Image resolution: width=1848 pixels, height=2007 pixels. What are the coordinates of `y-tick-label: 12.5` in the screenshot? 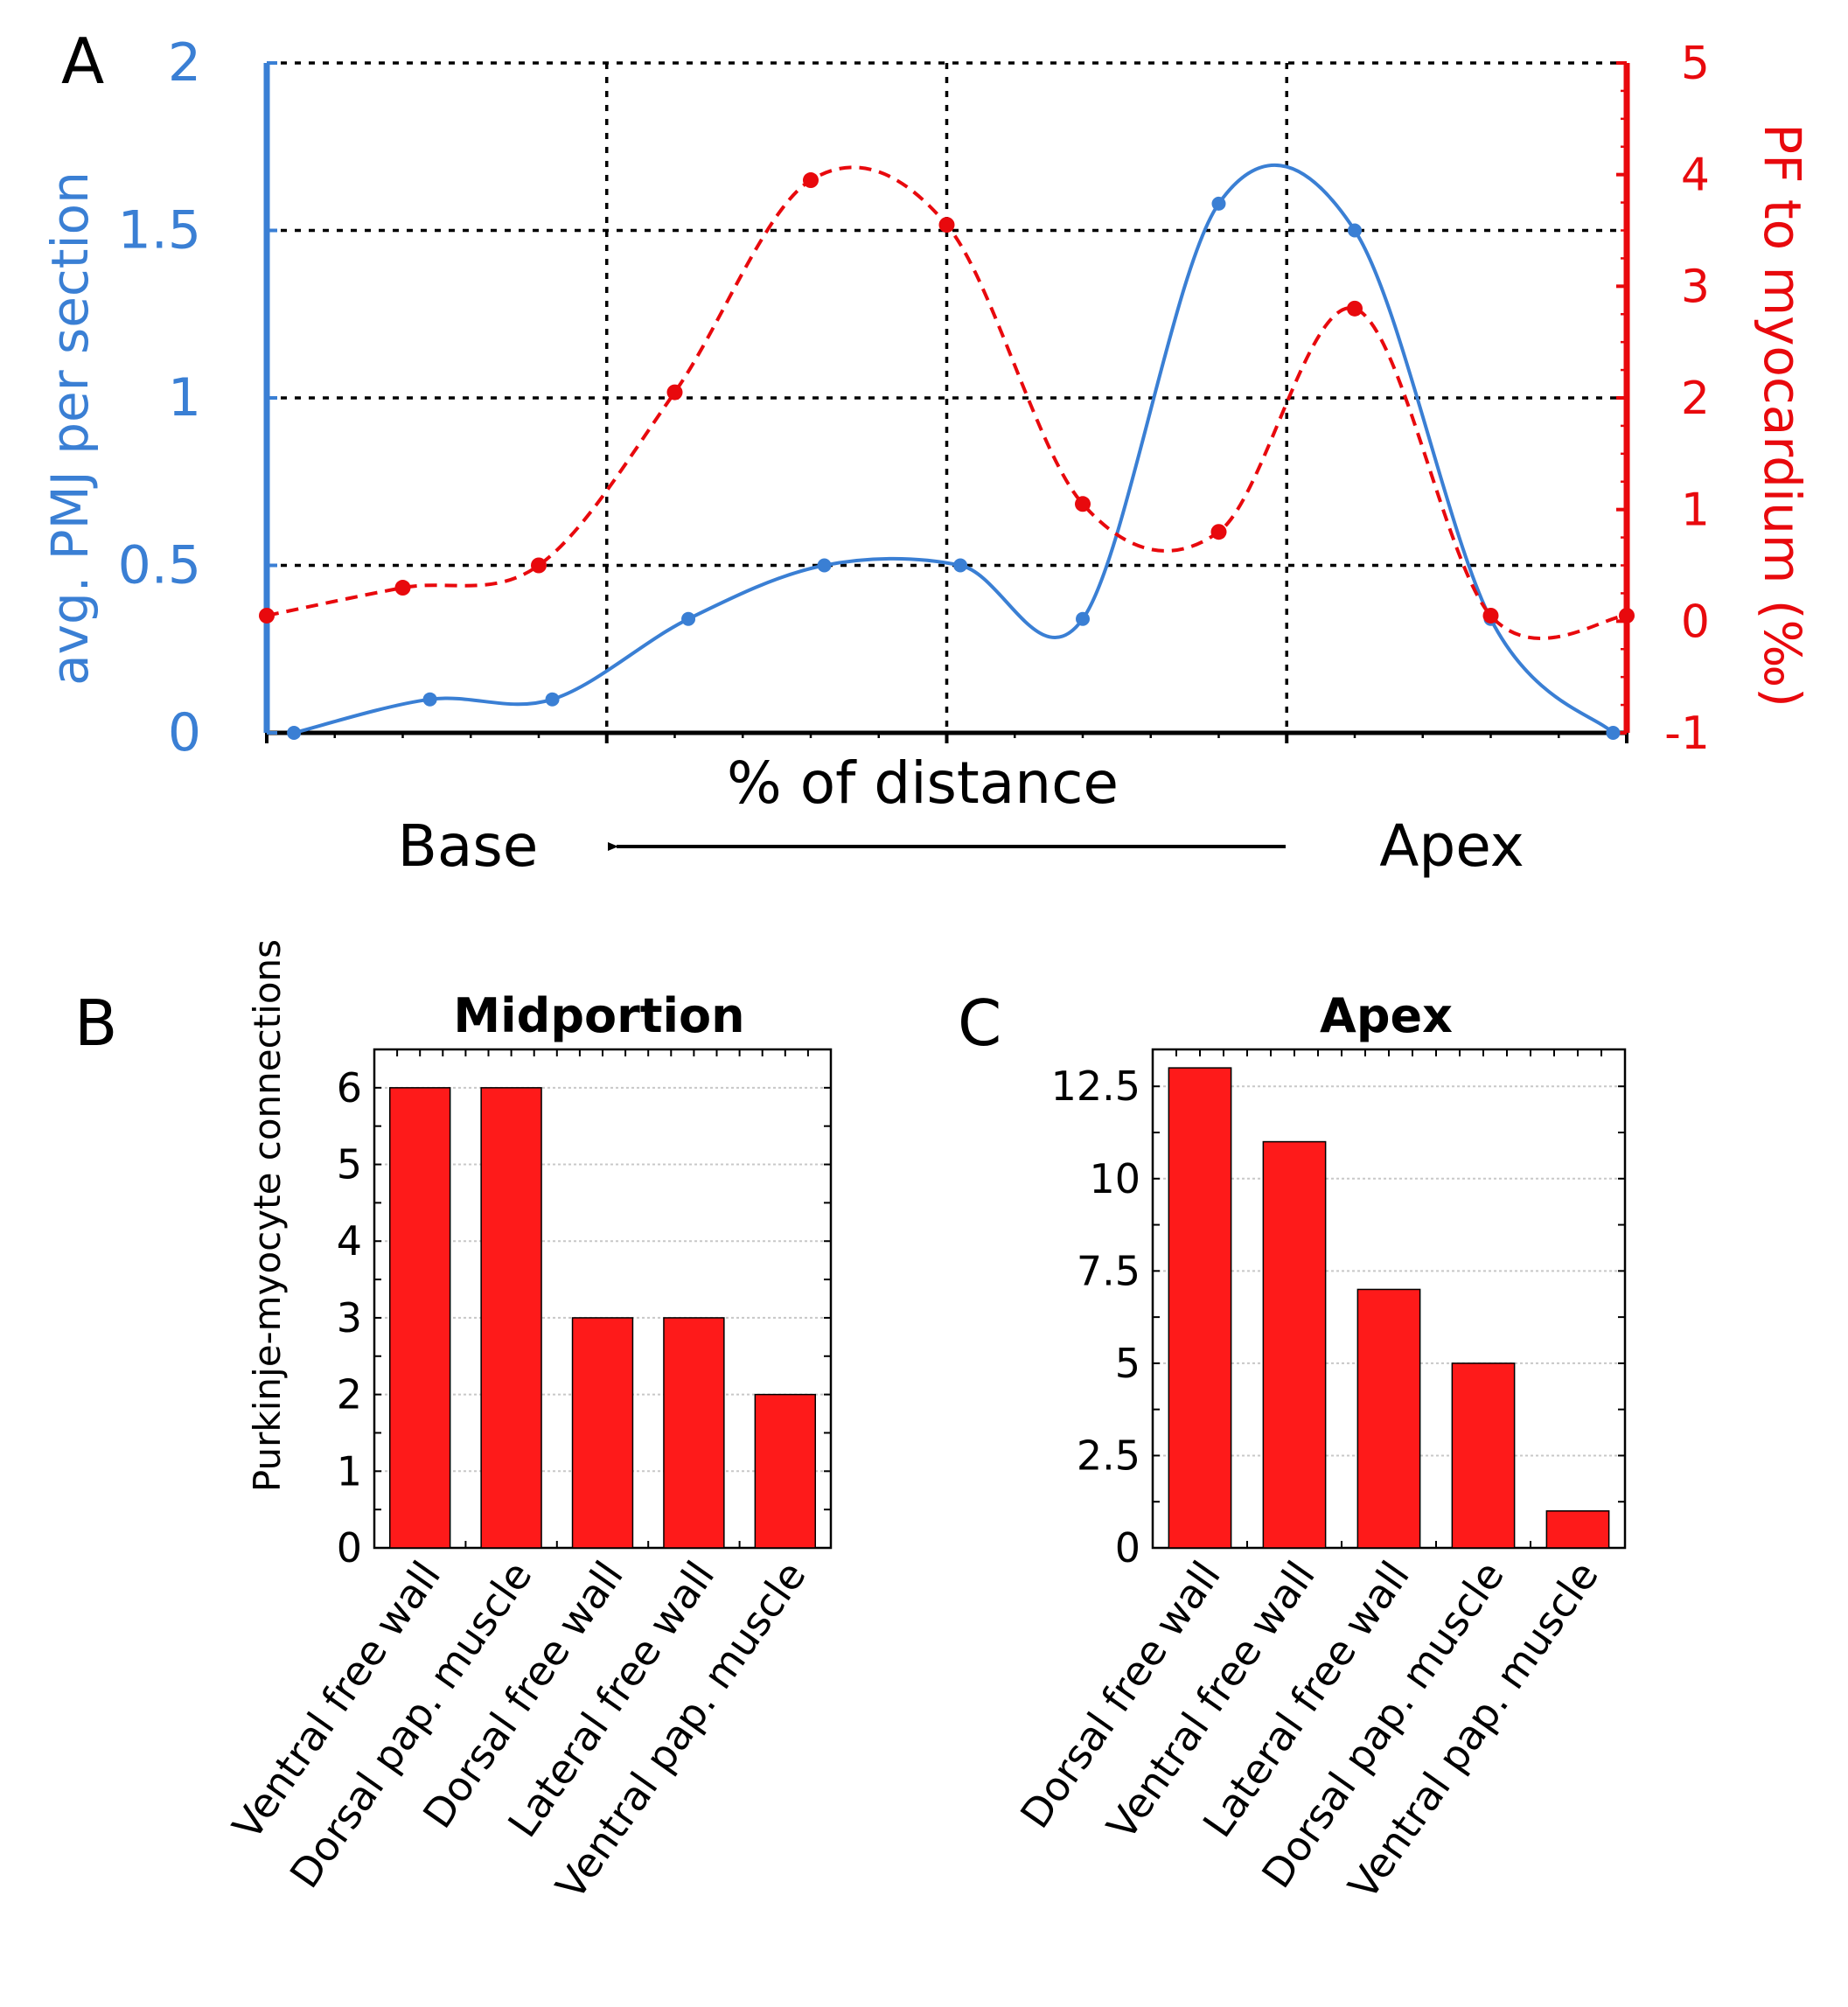 It's located at (1095, 1086).